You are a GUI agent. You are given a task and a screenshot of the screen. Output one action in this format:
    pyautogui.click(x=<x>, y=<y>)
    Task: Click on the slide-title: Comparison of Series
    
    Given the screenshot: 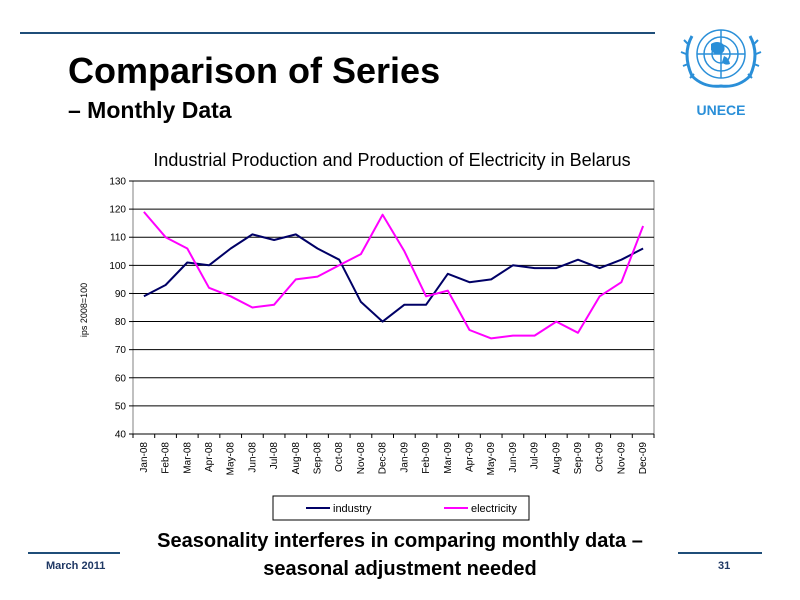 What is the action you would take?
    pyautogui.click(x=254, y=70)
    